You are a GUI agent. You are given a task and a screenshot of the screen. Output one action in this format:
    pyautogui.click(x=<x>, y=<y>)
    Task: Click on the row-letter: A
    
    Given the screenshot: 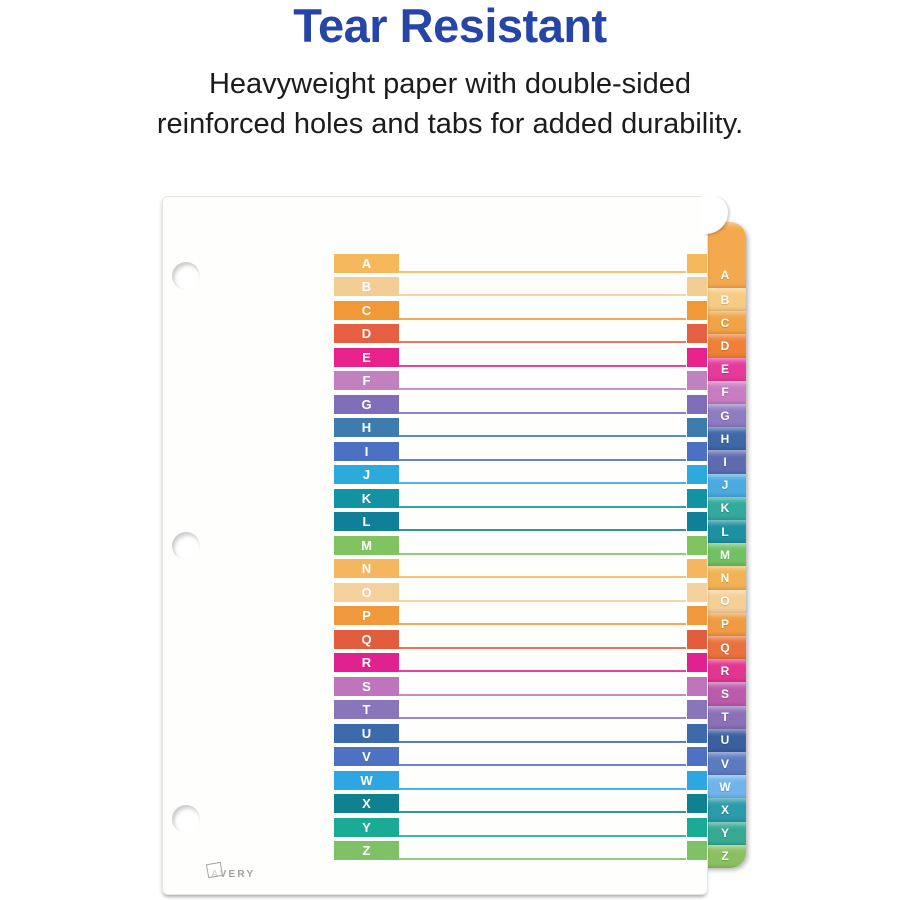 What is the action you would take?
    pyautogui.click(x=366, y=263)
    